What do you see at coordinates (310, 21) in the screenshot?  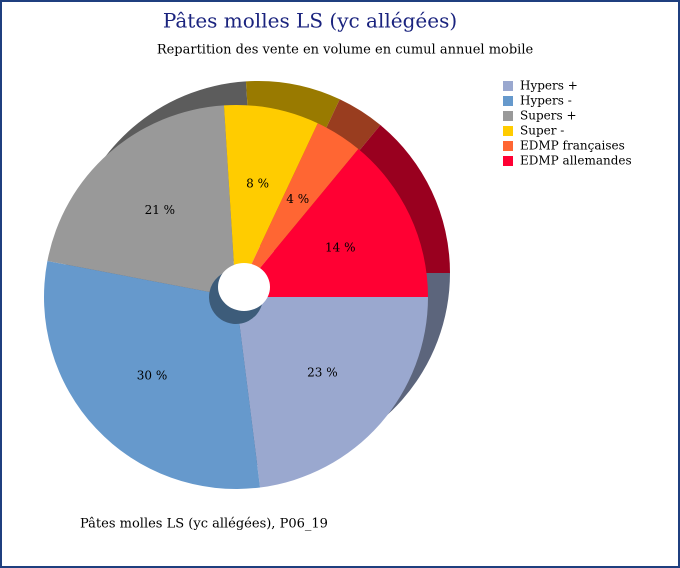 I see `chart-title: Pâtes molles LS (yc allégées)` at bounding box center [310, 21].